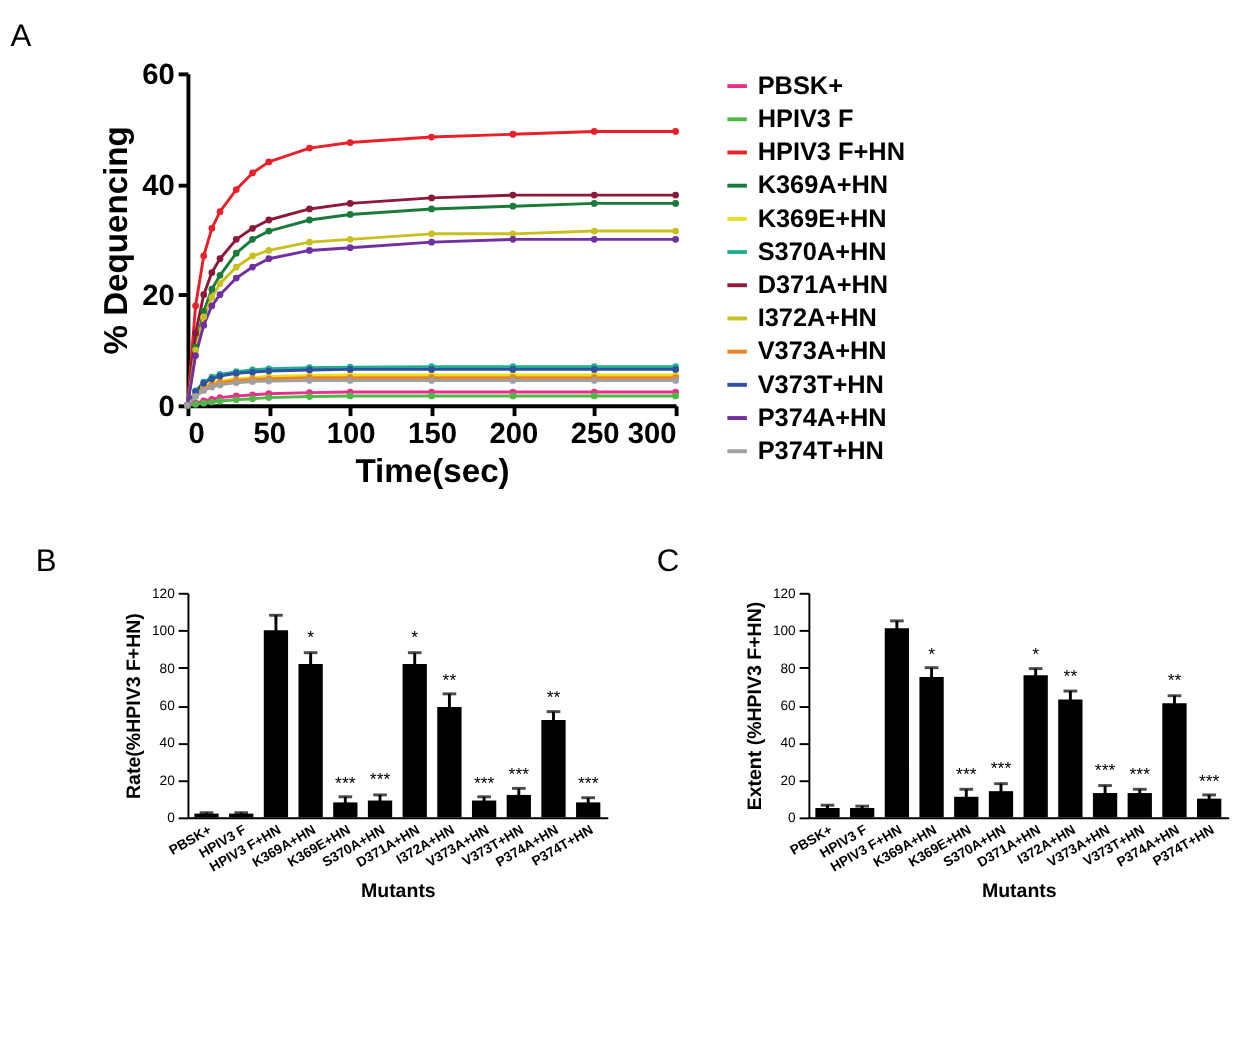 This screenshot has width=1238, height=1060. I want to click on x-tick-label: 250, so click(595, 435).